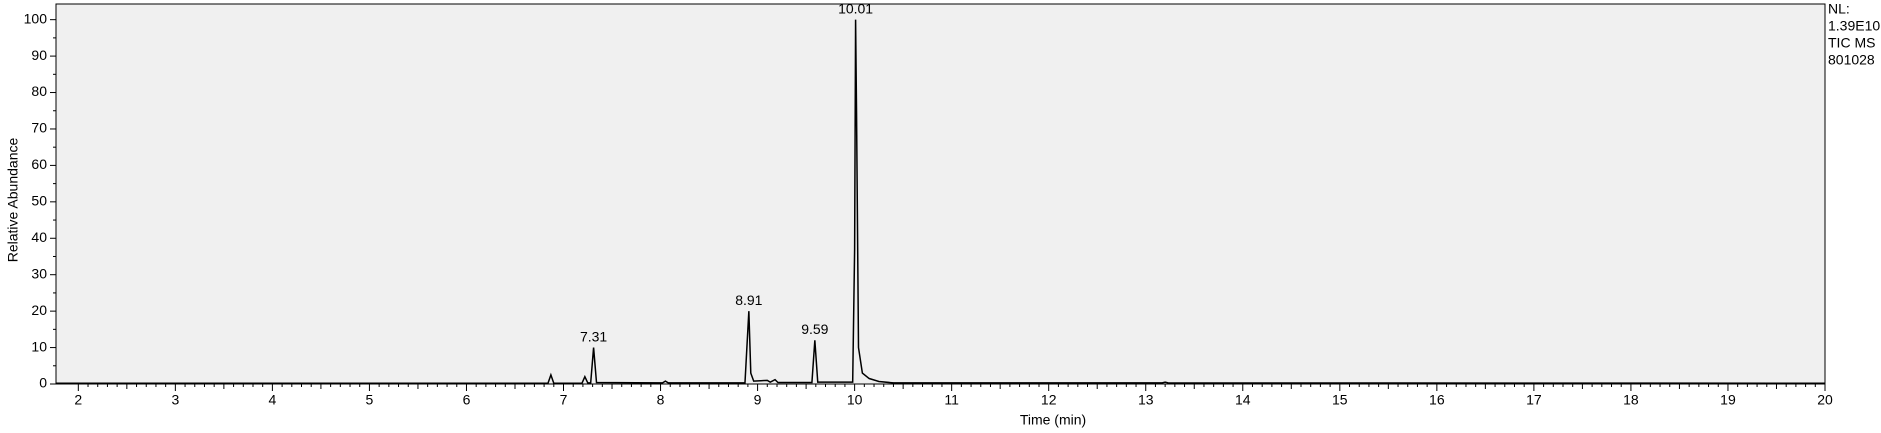 This screenshot has height=433, width=1881. What do you see at coordinates (1437, 400) in the screenshot?
I see `x-tick-label: 16` at bounding box center [1437, 400].